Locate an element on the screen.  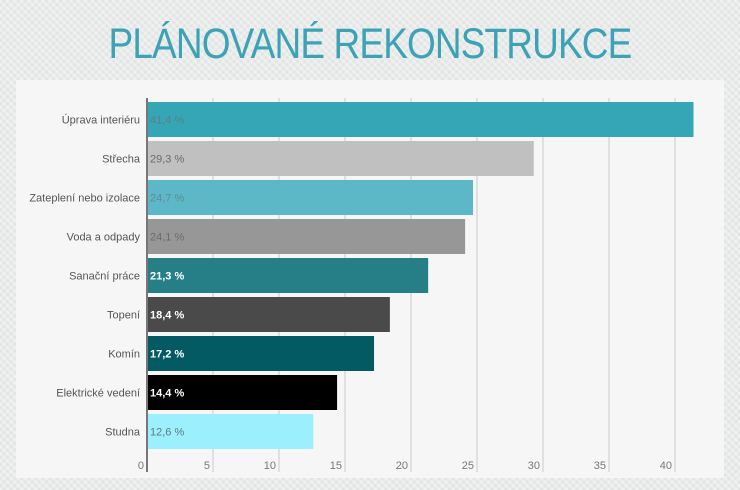
x-tick-label: 35 is located at coordinates (600, 466).